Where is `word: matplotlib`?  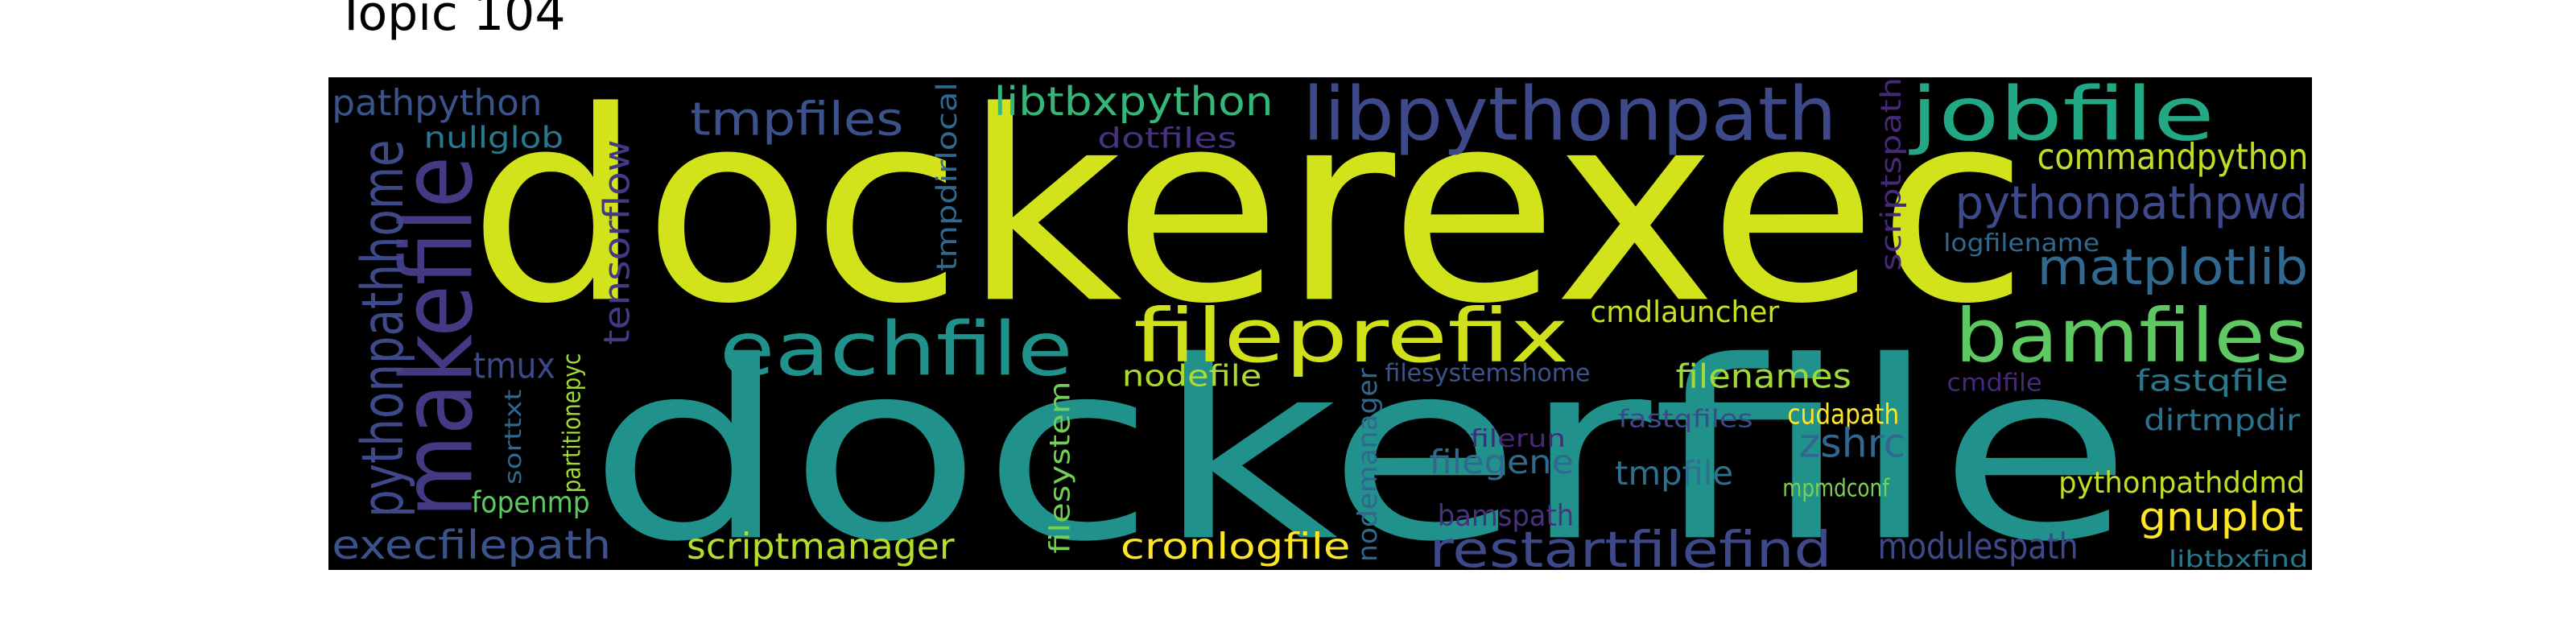
word: matplotlib is located at coordinates (2173, 267).